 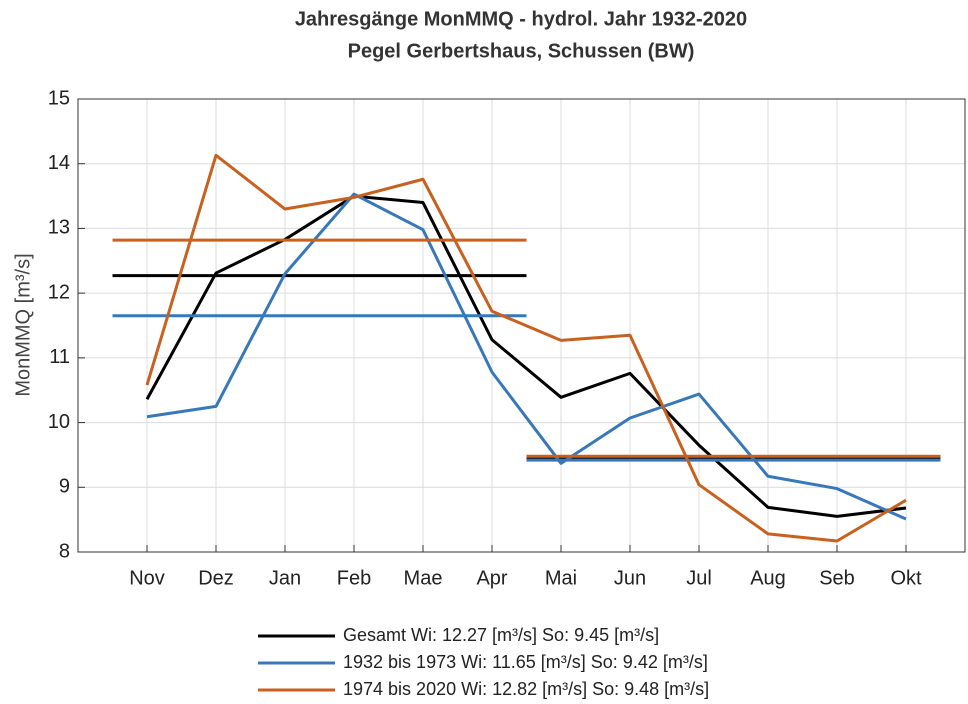 I want to click on y-tick-label: 15, so click(x=59, y=98).